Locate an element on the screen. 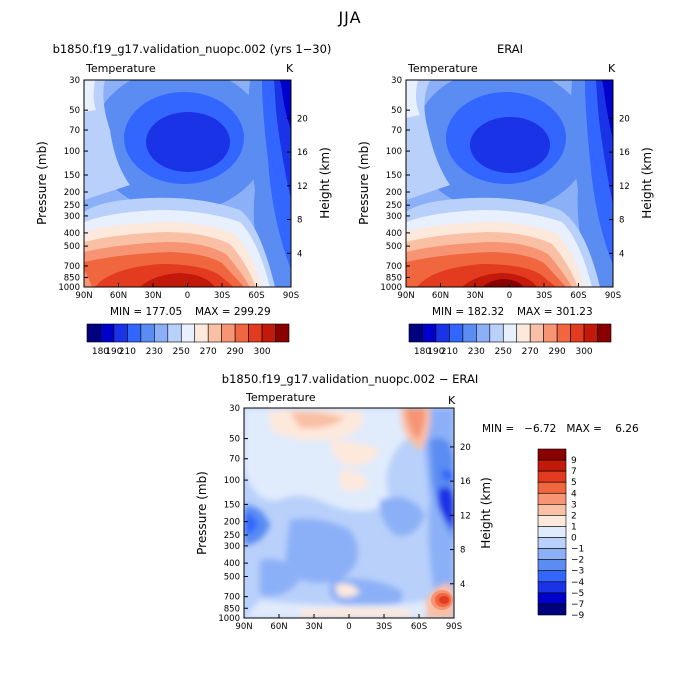 The height and width of the screenshot is (700, 700). colorbar-tick-label: 1 is located at coordinates (574, 527).